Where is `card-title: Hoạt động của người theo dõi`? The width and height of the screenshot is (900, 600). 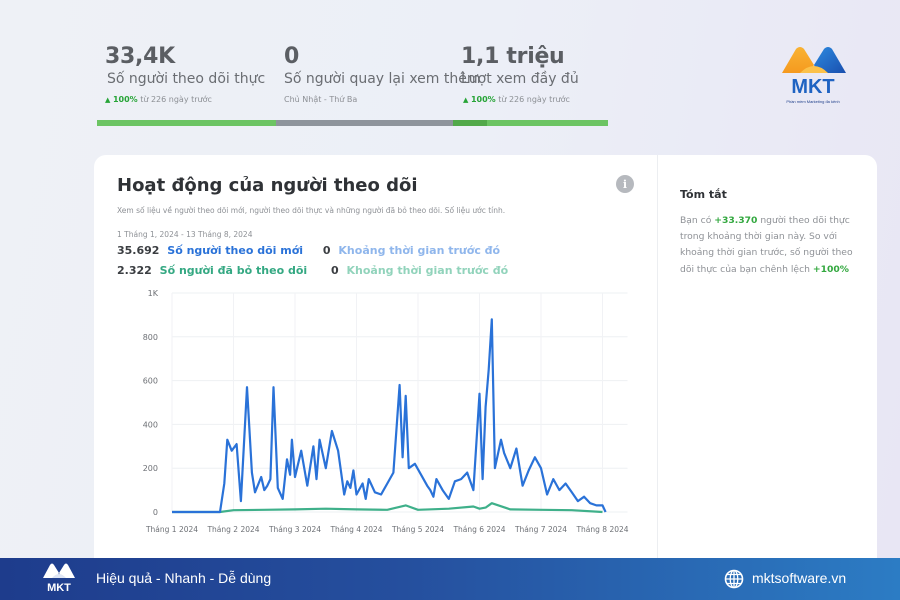 card-title: Hoạt động của người theo dõi is located at coordinates (267, 185).